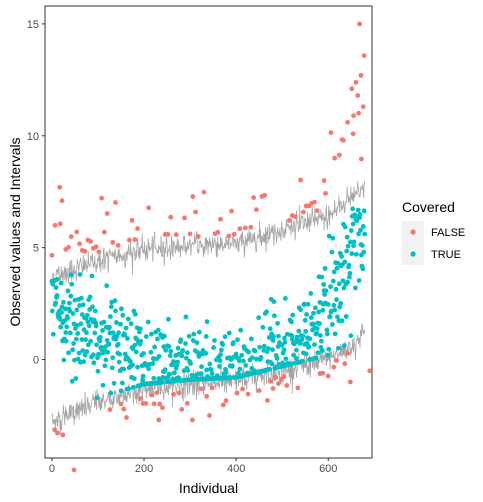 This screenshot has width=483, height=502. Describe the element at coordinates (446, 255) in the screenshot. I see `legend-label-true: TRUE` at that location.